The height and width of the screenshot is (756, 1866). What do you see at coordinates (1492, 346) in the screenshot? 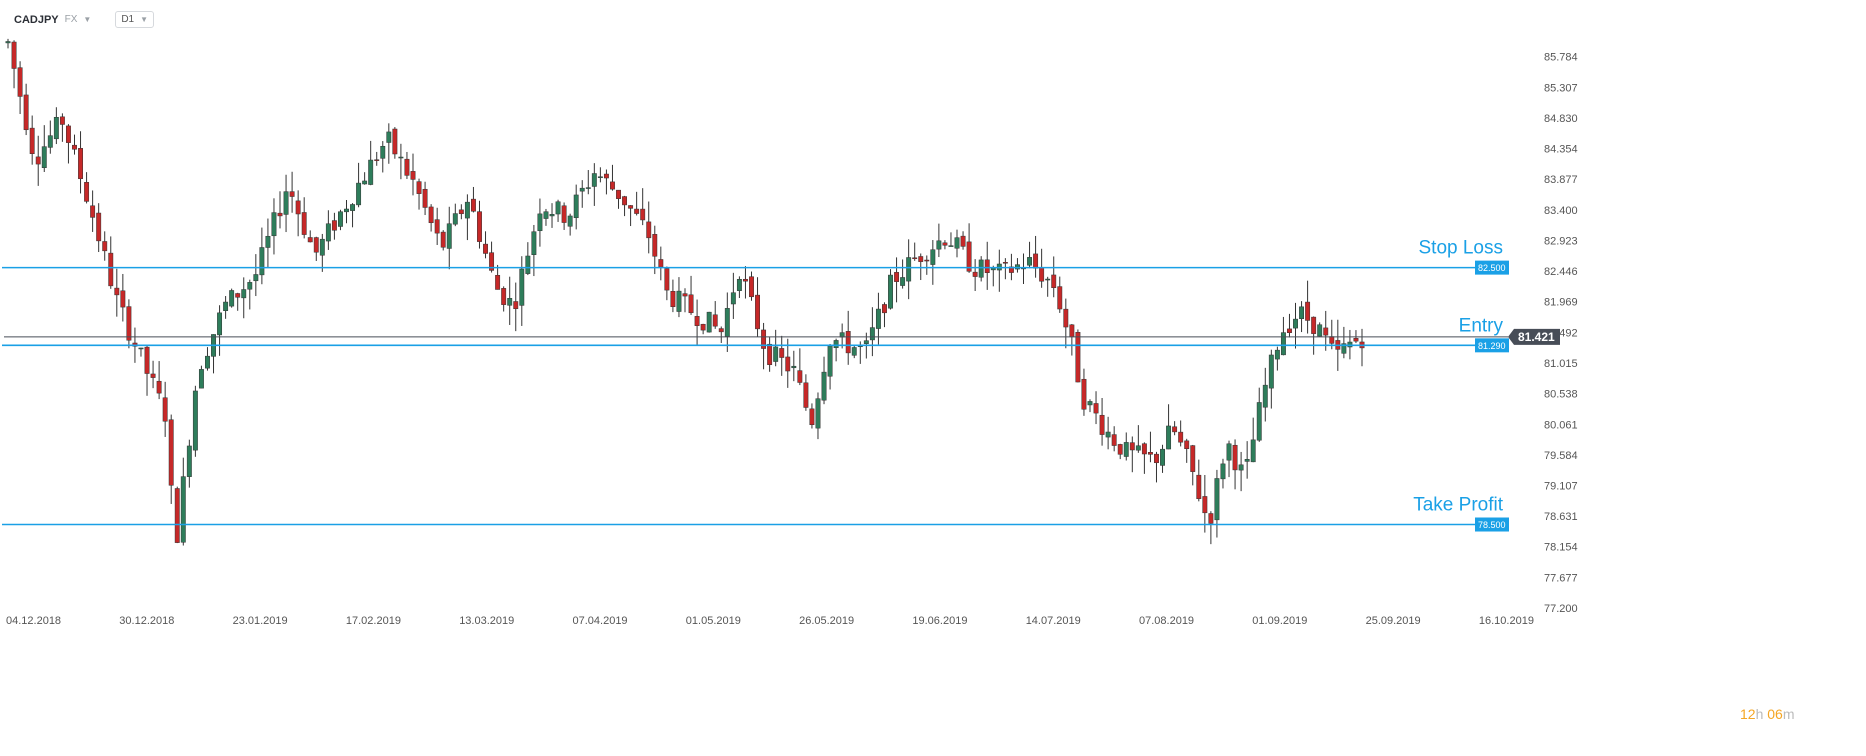
I see `level-tag-value: 81.290` at bounding box center [1492, 346].